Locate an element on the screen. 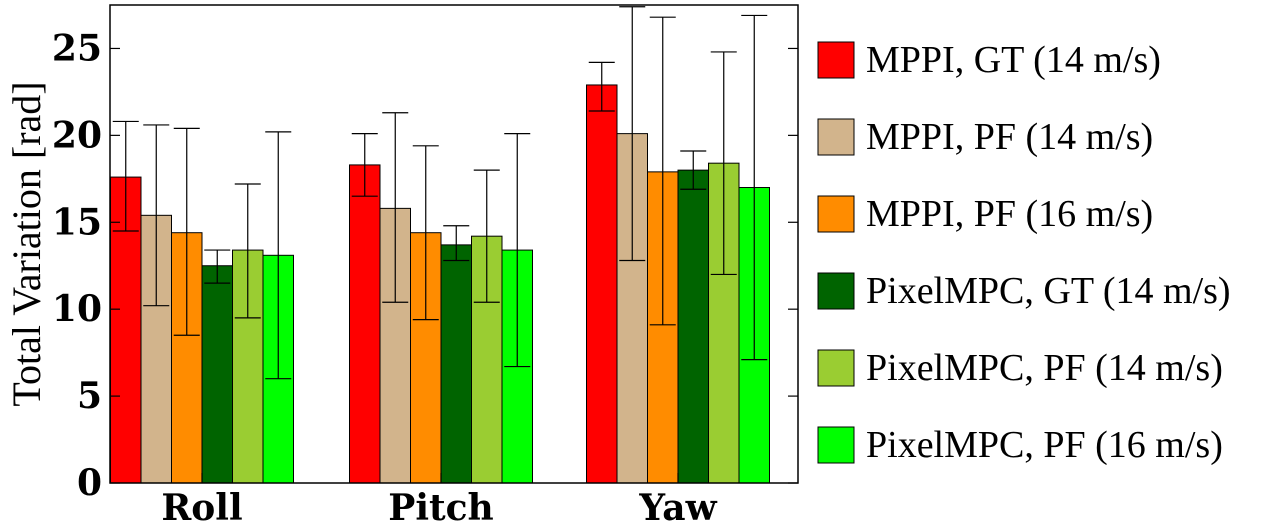 The height and width of the screenshot is (526, 1280). legend-label-0: MPPI, GT (14 m/s) is located at coordinates (1013, 60).